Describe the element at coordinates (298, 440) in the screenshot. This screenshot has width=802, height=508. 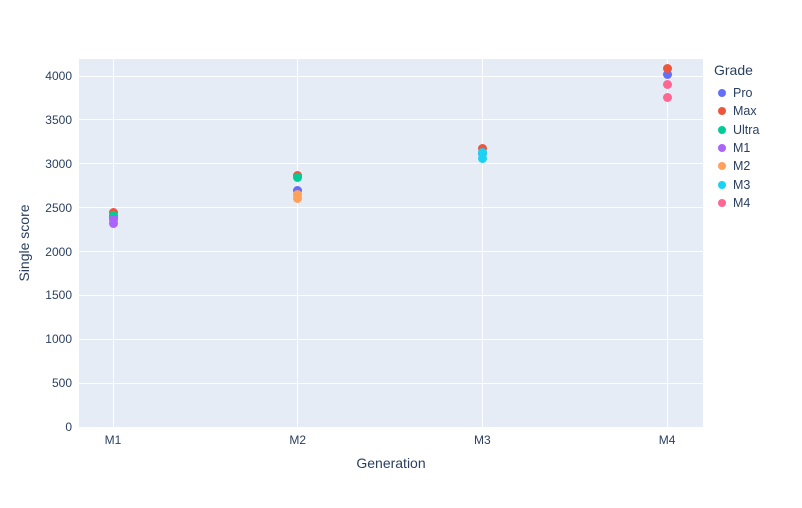
I see `x-tick-label: M2` at that location.